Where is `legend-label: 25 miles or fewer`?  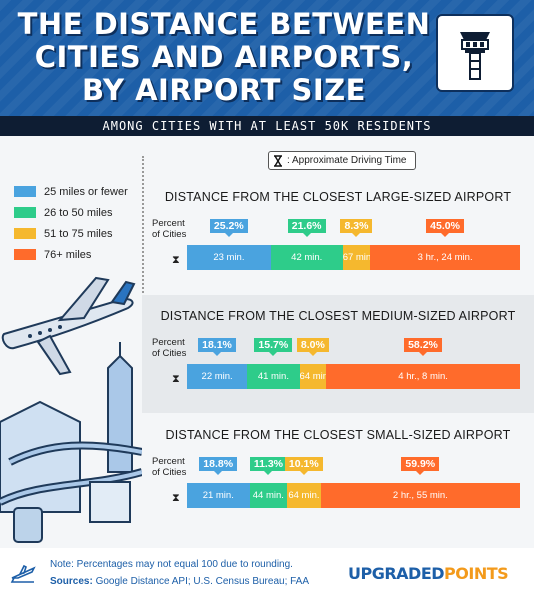
legend-label: 25 miles or fewer is located at coordinates (86, 191).